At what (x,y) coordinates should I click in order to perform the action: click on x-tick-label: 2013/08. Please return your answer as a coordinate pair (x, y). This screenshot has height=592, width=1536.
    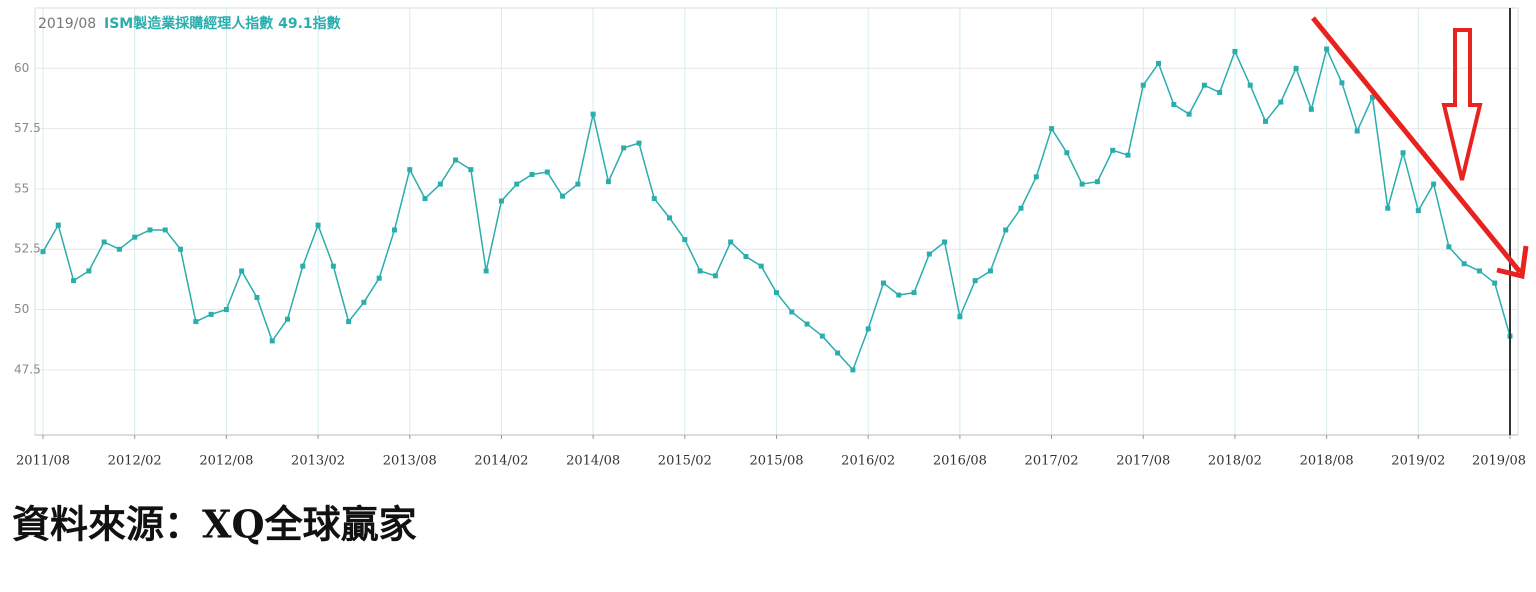
    Looking at the image, I should click on (410, 461).